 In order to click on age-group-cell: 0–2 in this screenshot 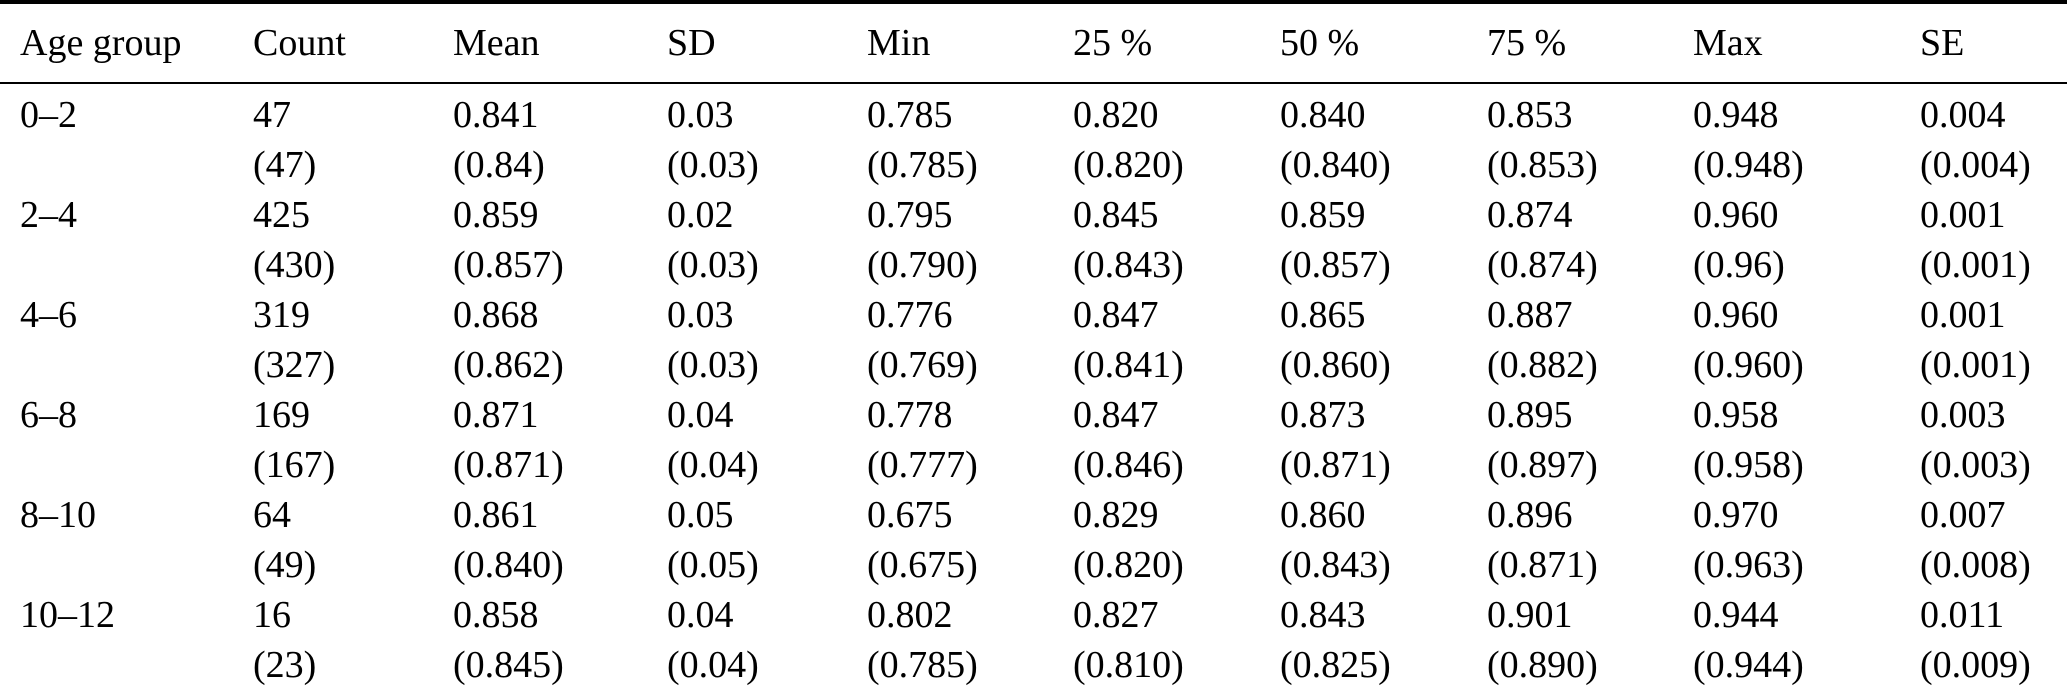, I will do `click(48, 115)`.